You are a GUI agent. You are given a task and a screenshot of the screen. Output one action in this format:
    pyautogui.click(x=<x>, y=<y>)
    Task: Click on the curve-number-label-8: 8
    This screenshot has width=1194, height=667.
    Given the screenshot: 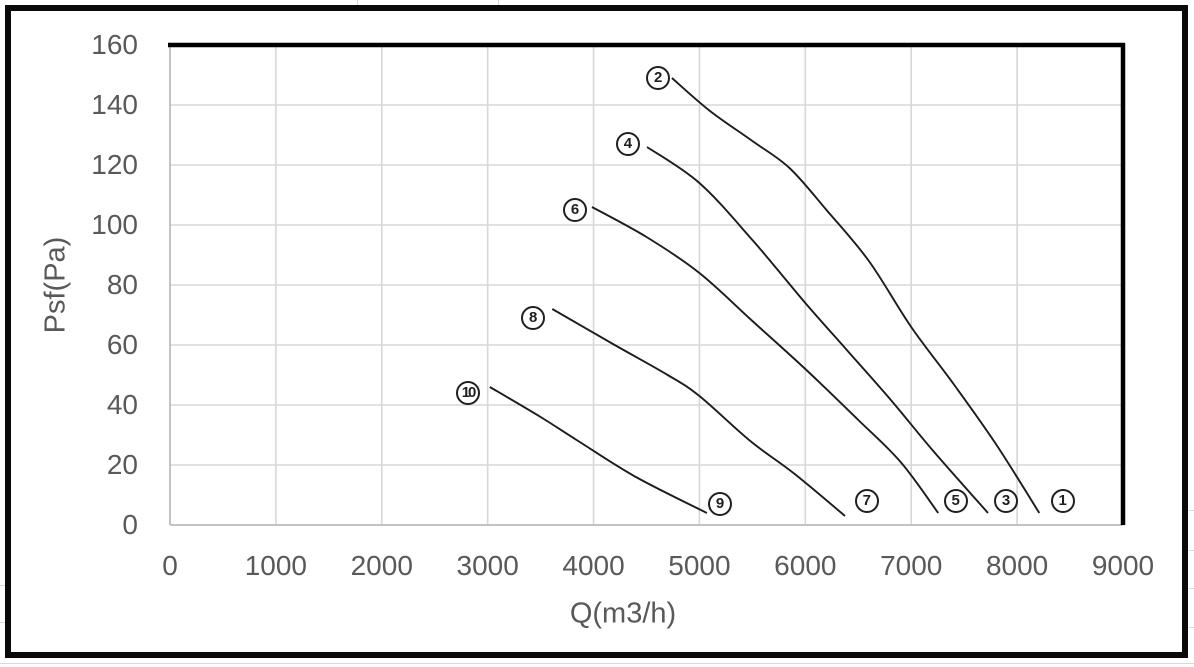 What is the action you would take?
    pyautogui.click(x=533, y=318)
    